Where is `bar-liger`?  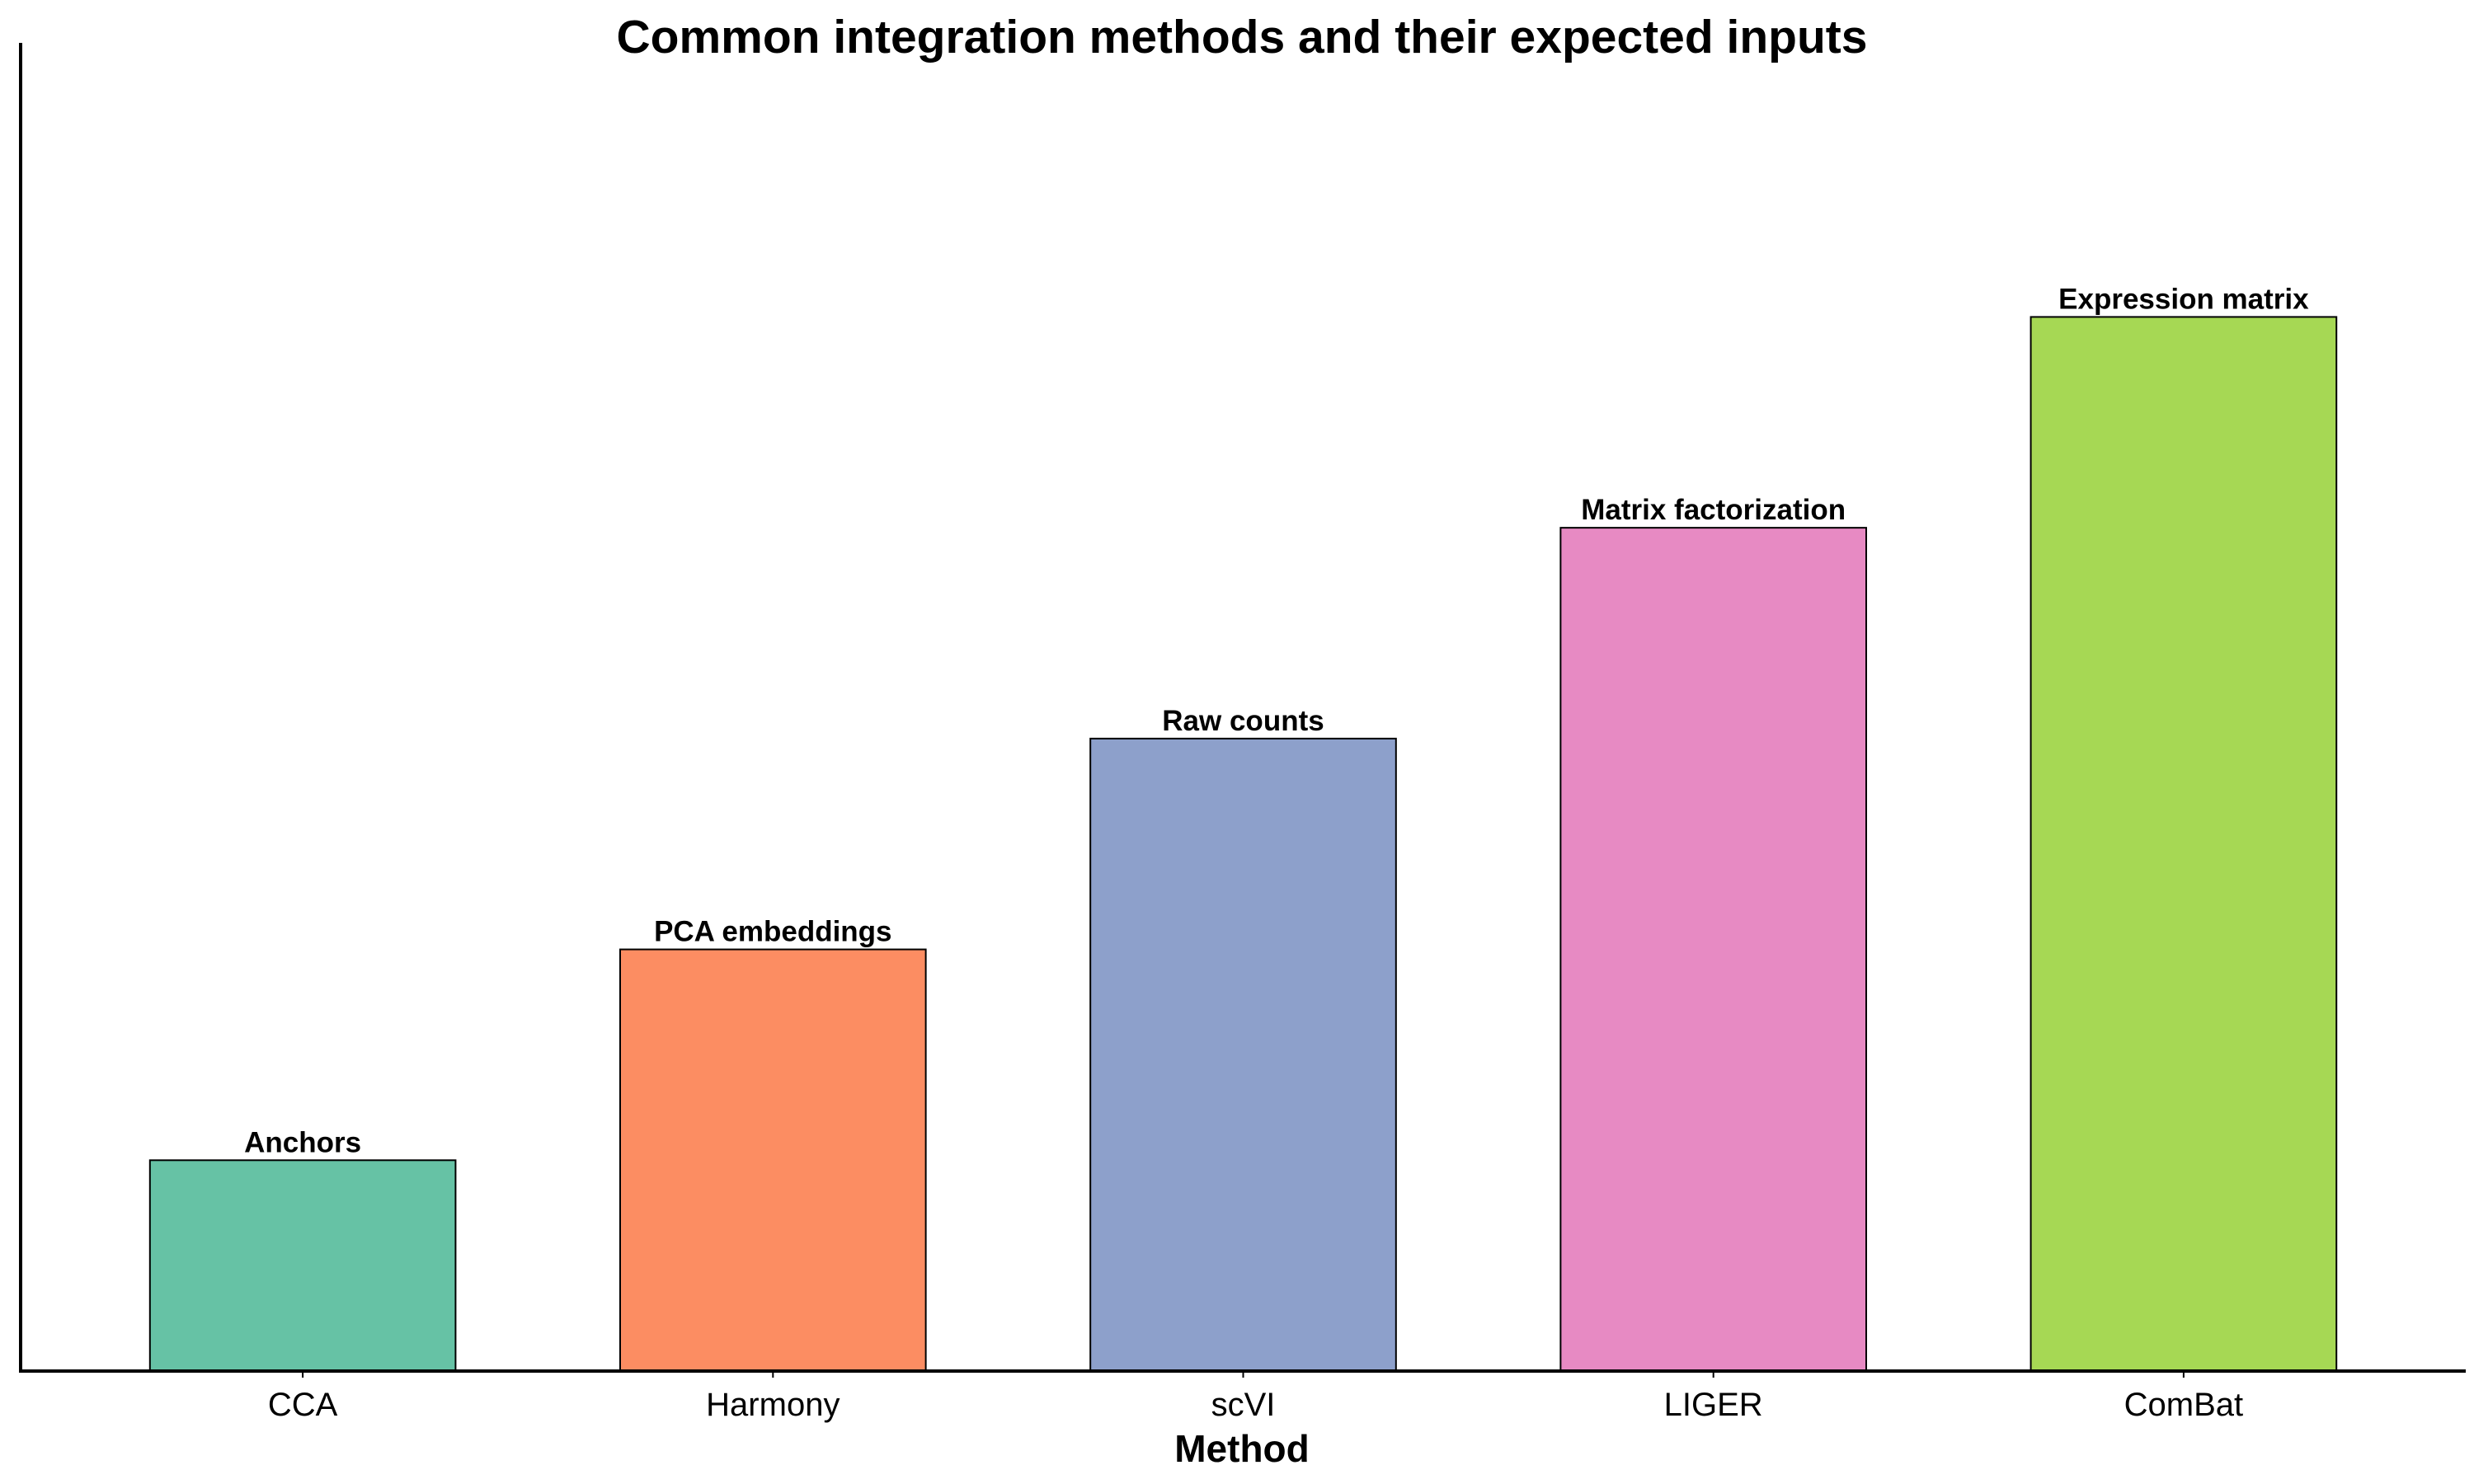 bar-liger is located at coordinates (1713, 950).